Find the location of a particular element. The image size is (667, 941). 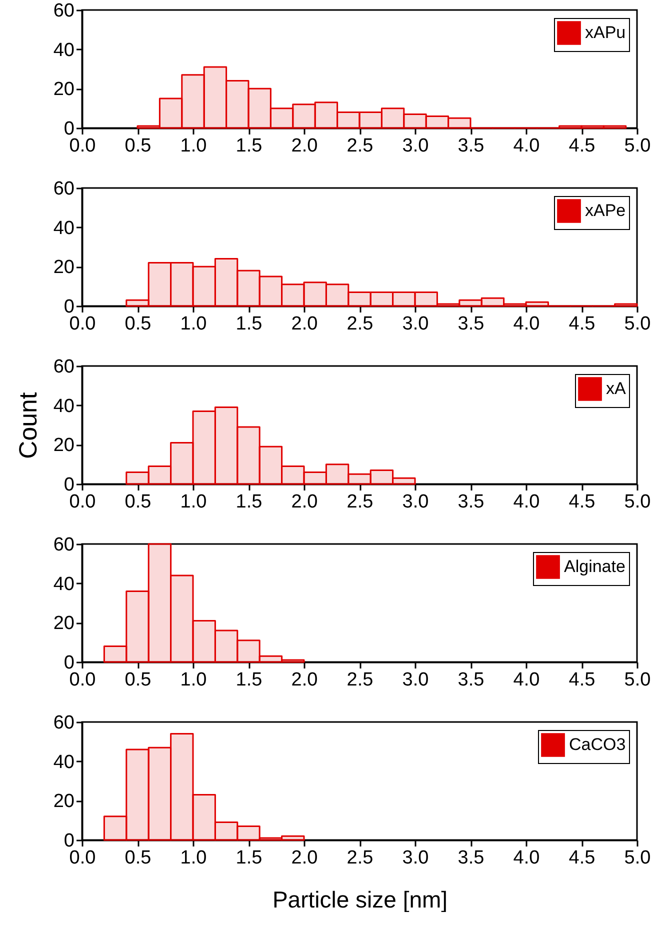

x-axis-title: Particle size [nm] is located at coordinates (360, 899).